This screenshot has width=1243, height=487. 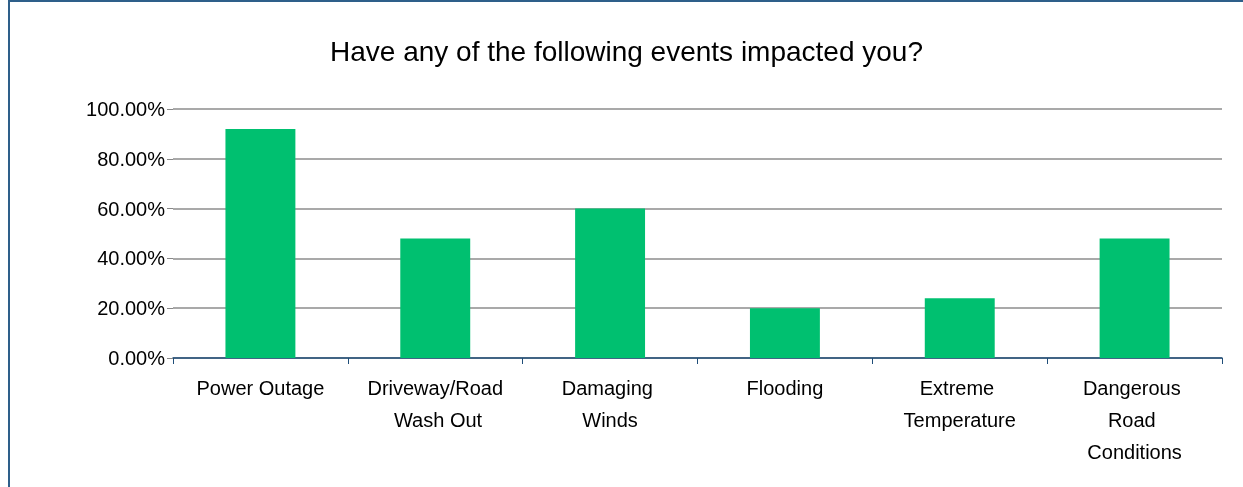 I want to click on x-tick-label: Dangerous Road Conditions, so click(x=1134, y=420).